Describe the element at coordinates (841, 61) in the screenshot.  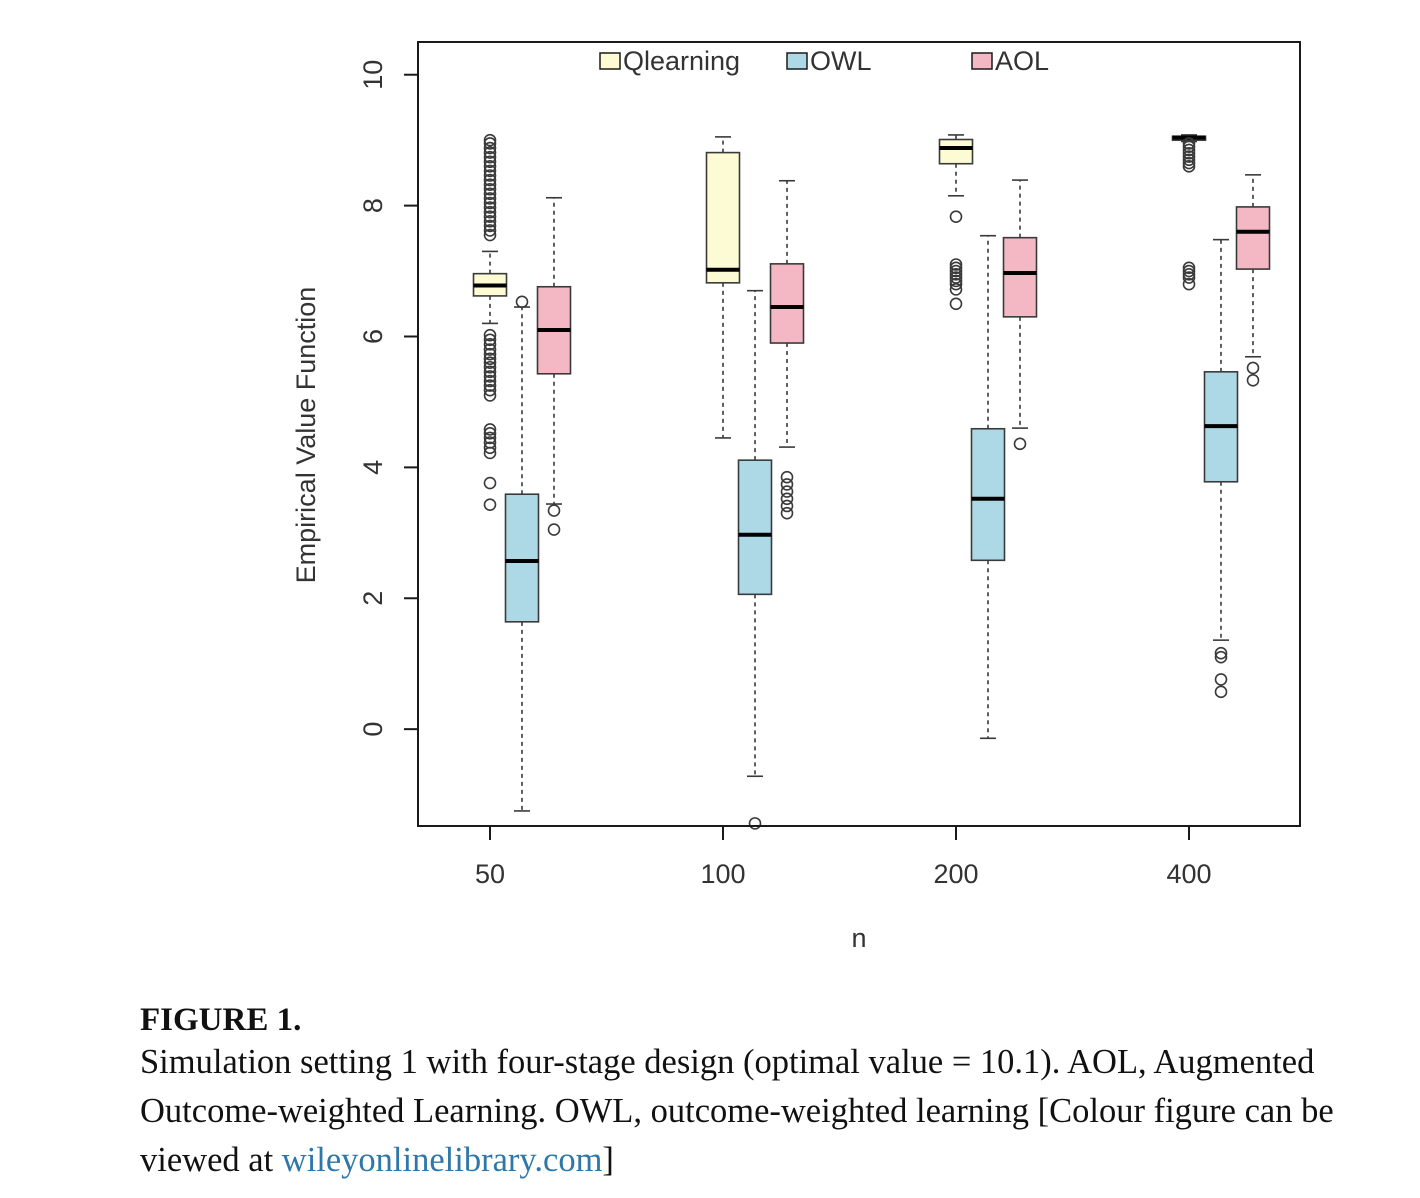
I see `legend-label: OWL` at that location.